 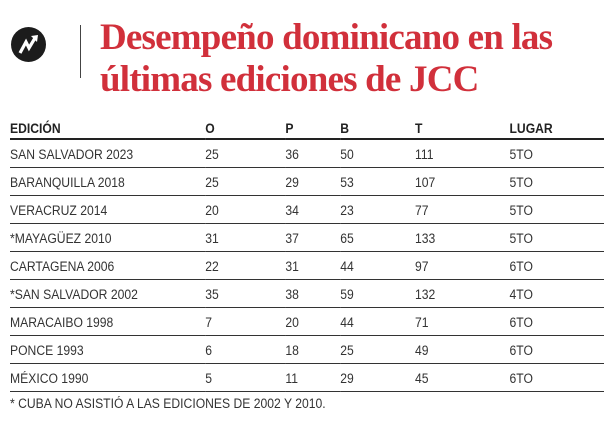 What do you see at coordinates (108, 181) in the screenshot?
I see `cell-edicion: BARANQUILLA 2018` at bounding box center [108, 181].